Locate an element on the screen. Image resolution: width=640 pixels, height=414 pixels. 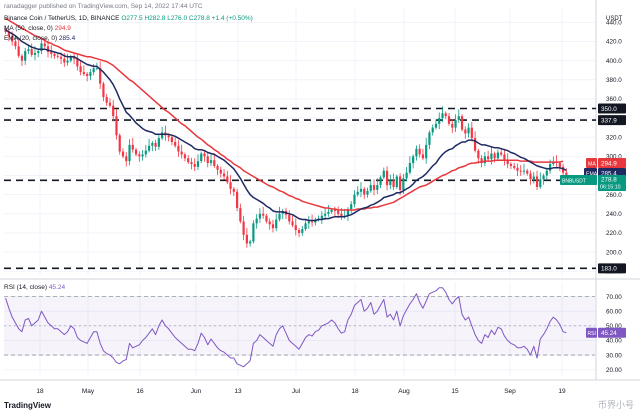
time-tick-label: 15 is located at coordinates (455, 391).